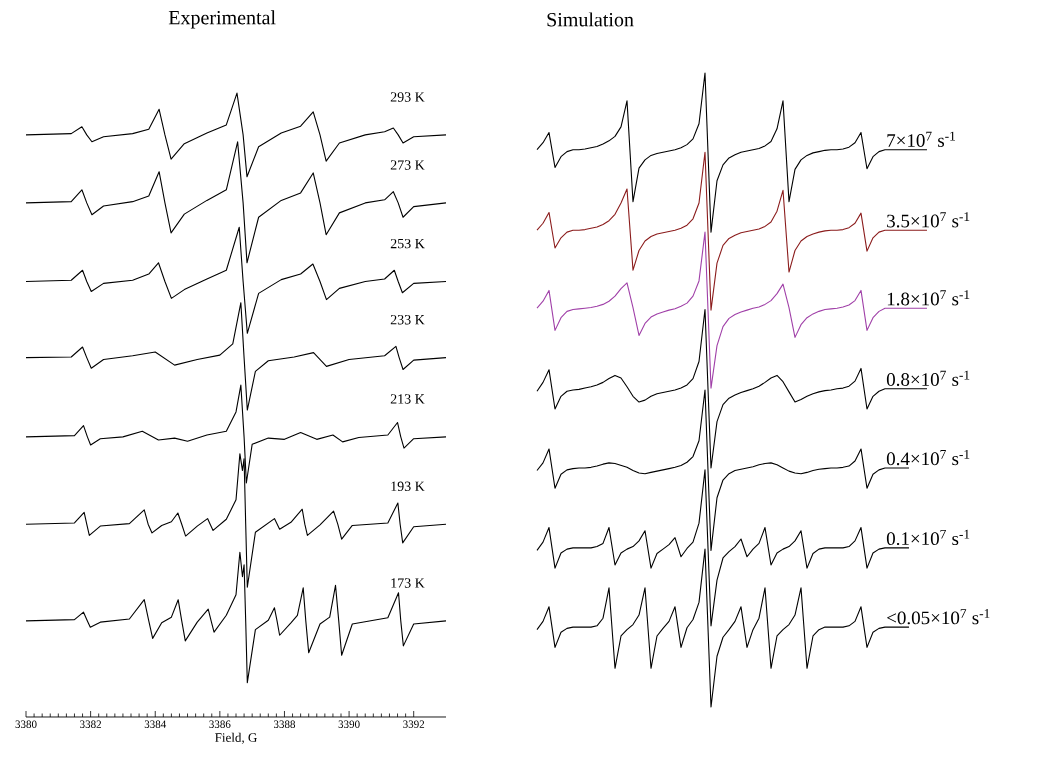  I want to click on x-tick-label: 3388, so click(285, 724).